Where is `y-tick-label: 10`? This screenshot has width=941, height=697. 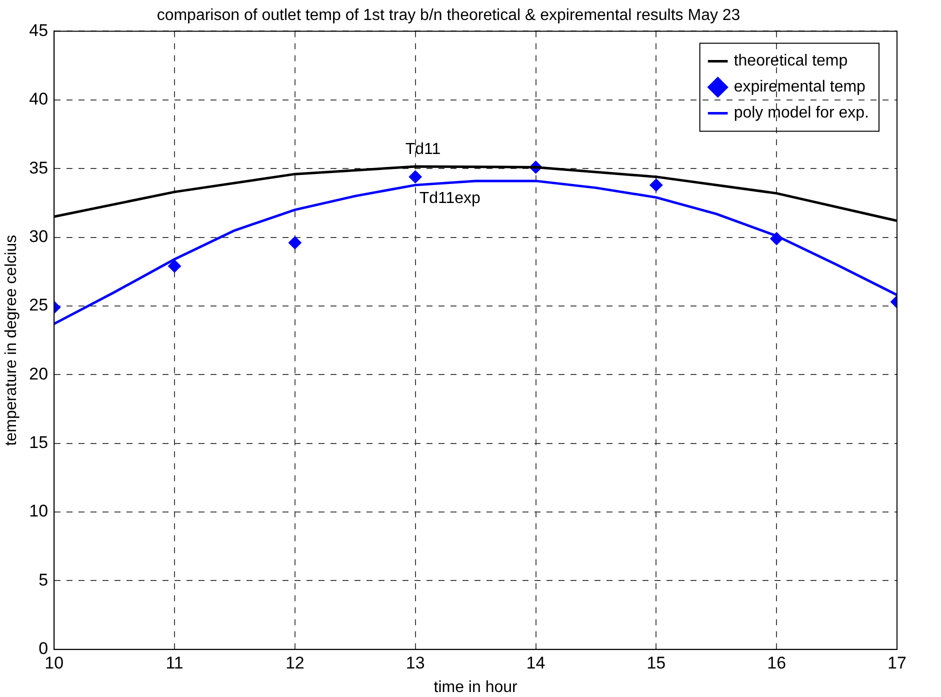
y-tick-label: 10 is located at coordinates (38, 511).